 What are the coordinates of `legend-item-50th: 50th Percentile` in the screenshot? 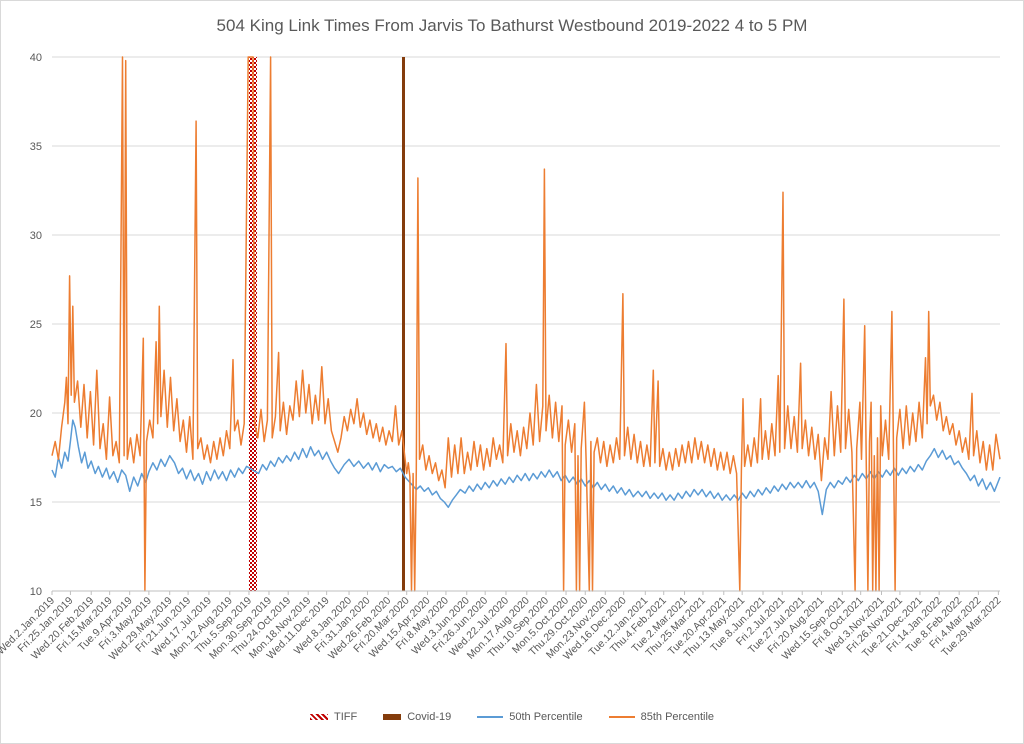 It's located at (530, 717).